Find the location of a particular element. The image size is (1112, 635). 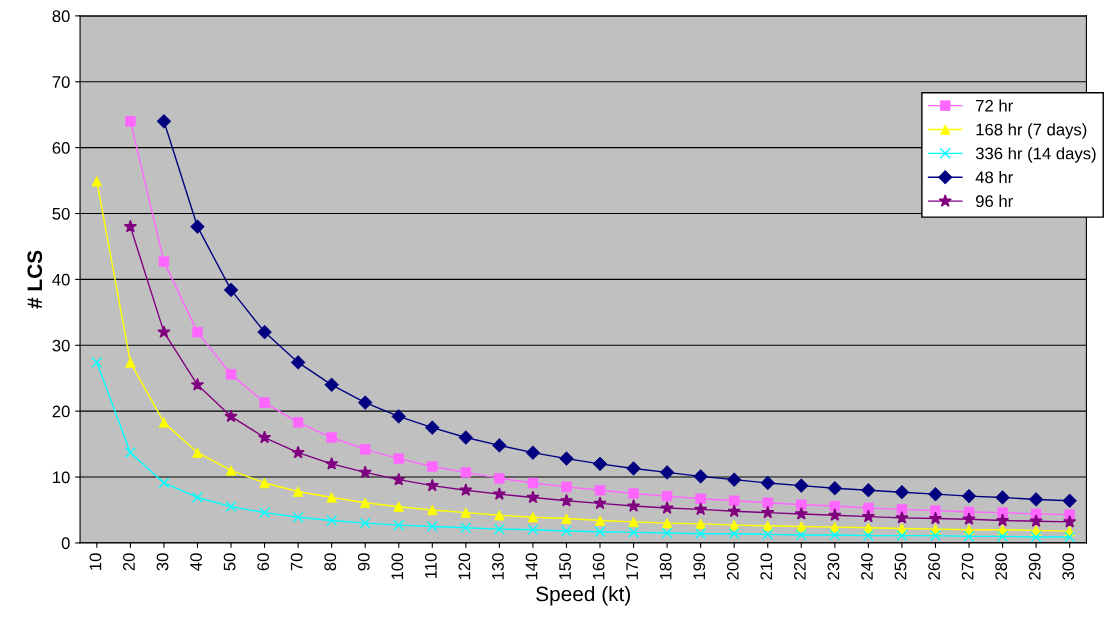

x-tick-label: 10 is located at coordinates (95, 561).